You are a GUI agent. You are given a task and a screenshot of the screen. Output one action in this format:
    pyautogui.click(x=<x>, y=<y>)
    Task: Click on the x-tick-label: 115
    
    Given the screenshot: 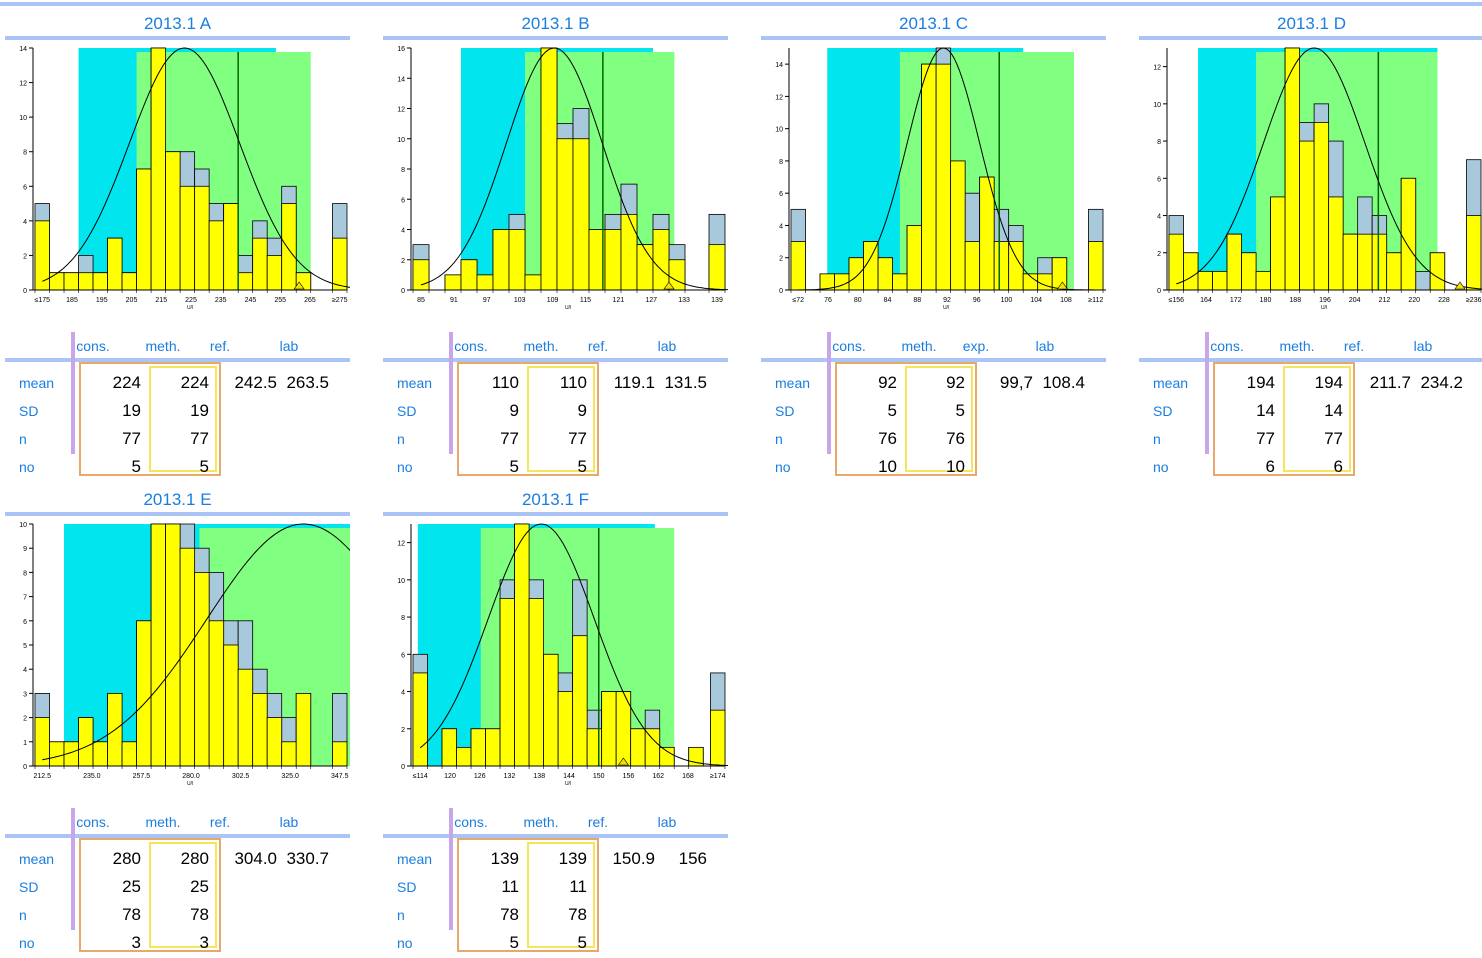 What is the action you would take?
    pyautogui.click(x=585, y=300)
    